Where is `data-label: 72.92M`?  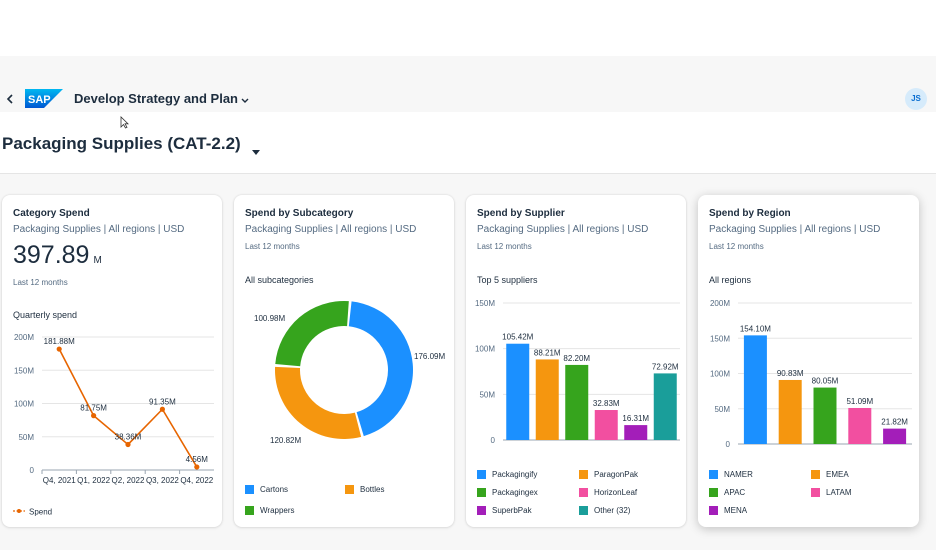
data-label: 72.92M is located at coordinates (665, 366).